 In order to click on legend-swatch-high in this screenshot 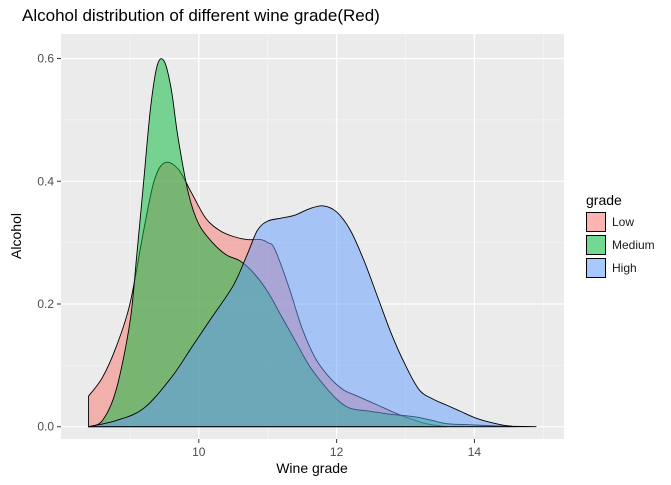, I will do `click(596, 268)`.